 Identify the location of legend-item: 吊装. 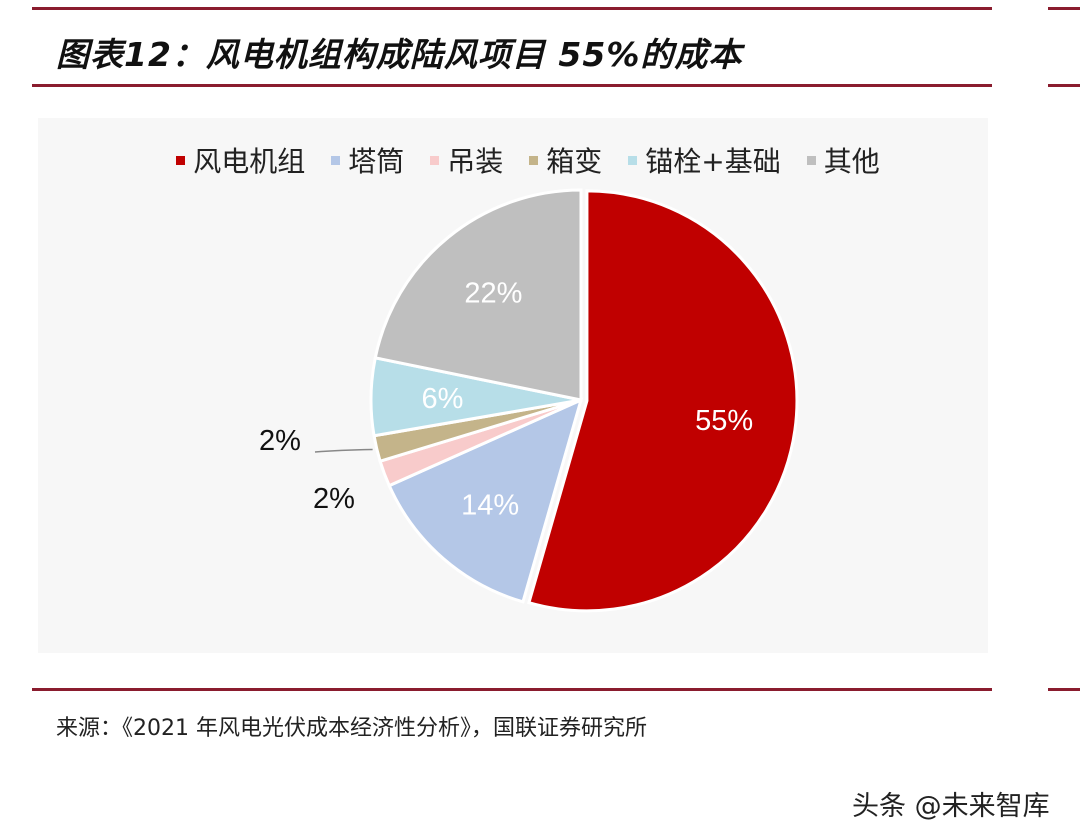
(466, 160).